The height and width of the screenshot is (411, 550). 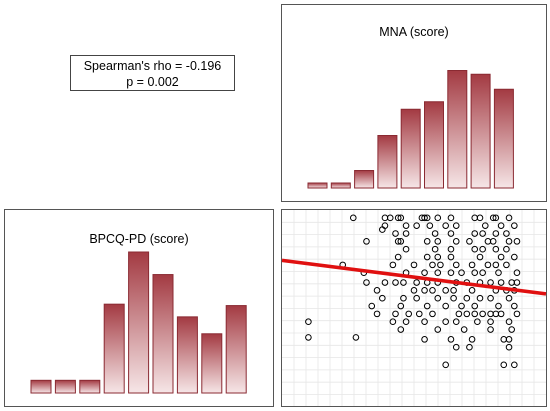 I want to click on mna-histogram, so click(x=410, y=129).